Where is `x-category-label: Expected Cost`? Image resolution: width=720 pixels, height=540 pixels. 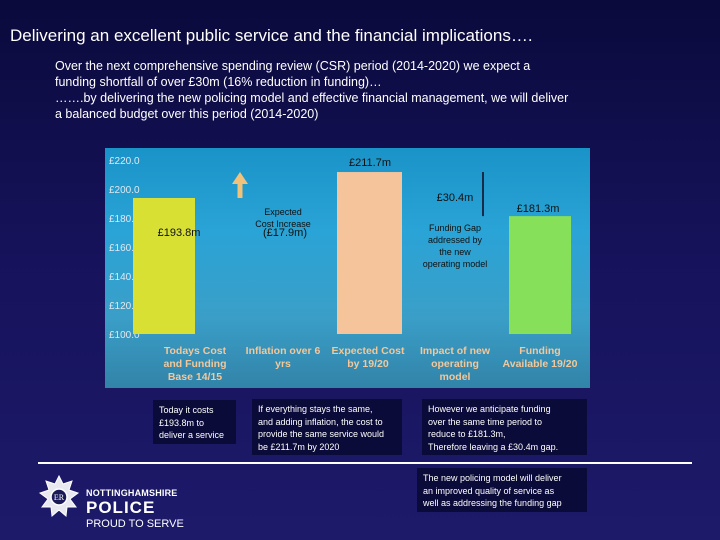
x-category-label: Expected Cost is located at coordinates (368, 351).